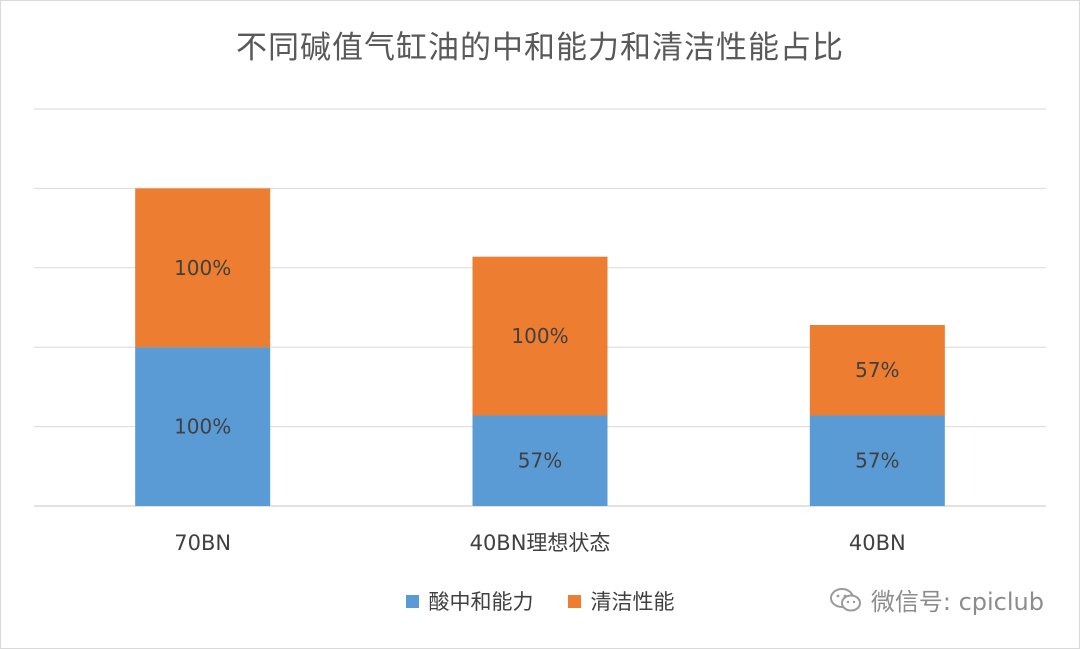 Image resolution: width=1080 pixels, height=649 pixels. I want to click on x-axis-ticks: 70BN 40BN理想状态 40BN, so click(540, 543).